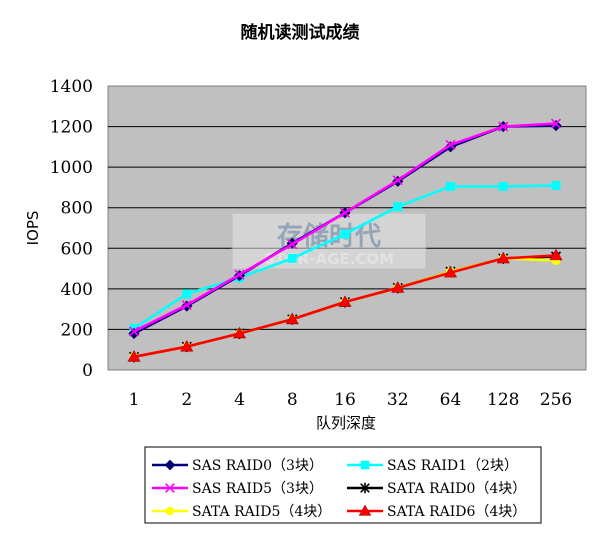 The image size is (599, 534). What do you see at coordinates (451, 400) in the screenshot?
I see `x-tick-label: 64` at bounding box center [451, 400].